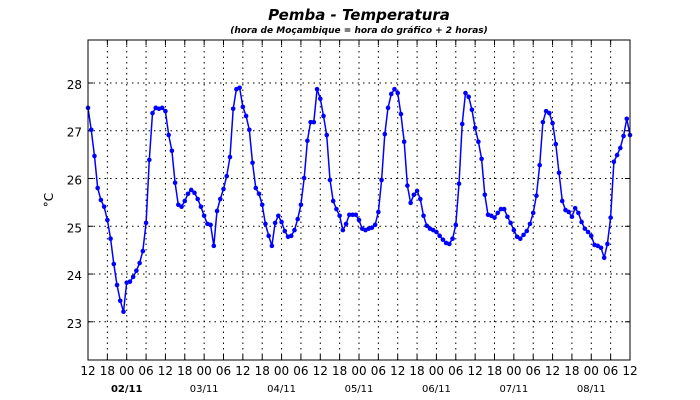 This screenshot has height=400, width=700. What do you see at coordinates (281, 389) in the screenshot?
I see `date-label: 04/11` at bounding box center [281, 389].